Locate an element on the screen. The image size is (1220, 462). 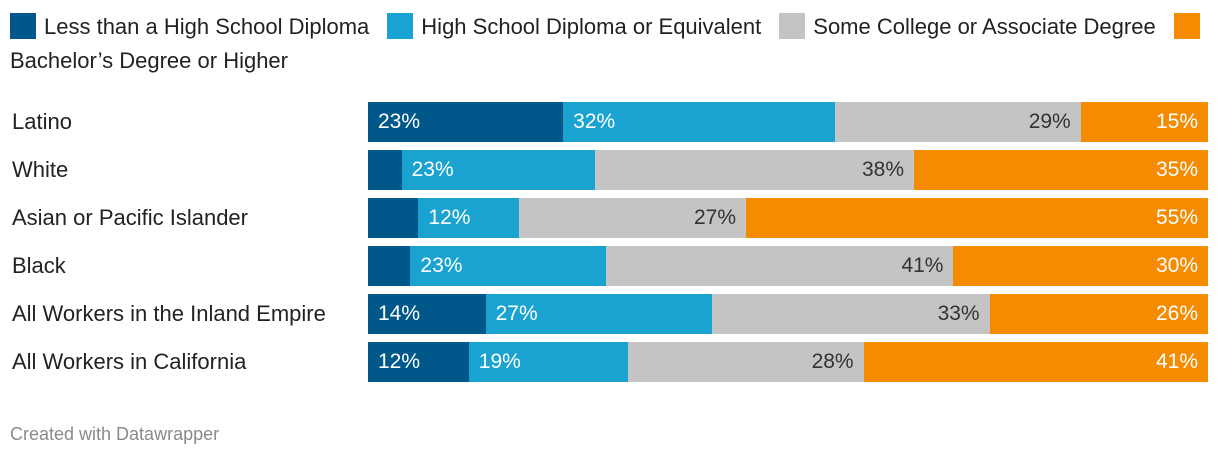
data-label: 55% is located at coordinates (1176, 217).